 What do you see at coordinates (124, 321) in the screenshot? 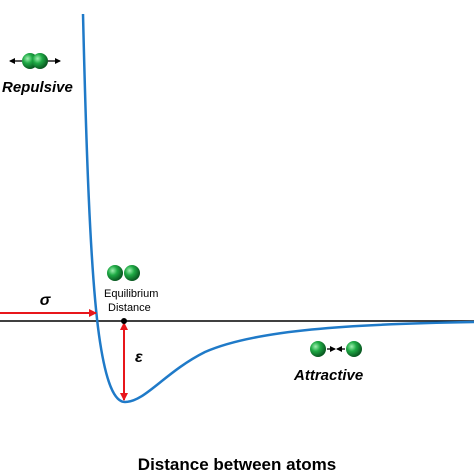
I see `equilibrium-point` at bounding box center [124, 321].